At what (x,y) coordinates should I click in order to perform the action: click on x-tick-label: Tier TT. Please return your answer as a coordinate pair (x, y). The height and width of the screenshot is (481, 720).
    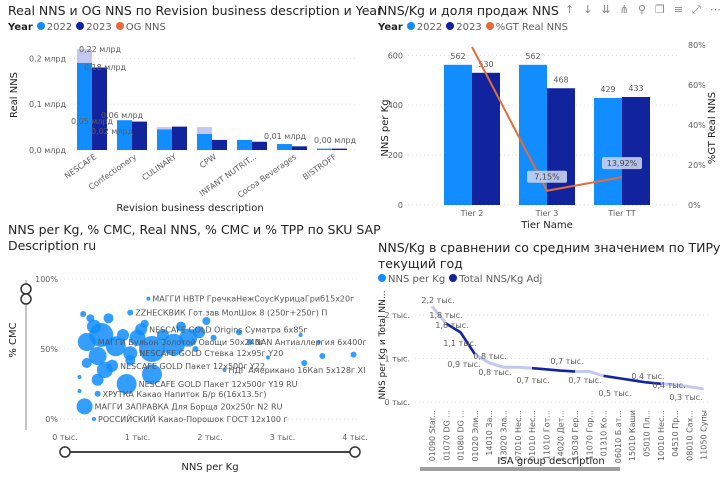
    Looking at the image, I should click on (621, 213).